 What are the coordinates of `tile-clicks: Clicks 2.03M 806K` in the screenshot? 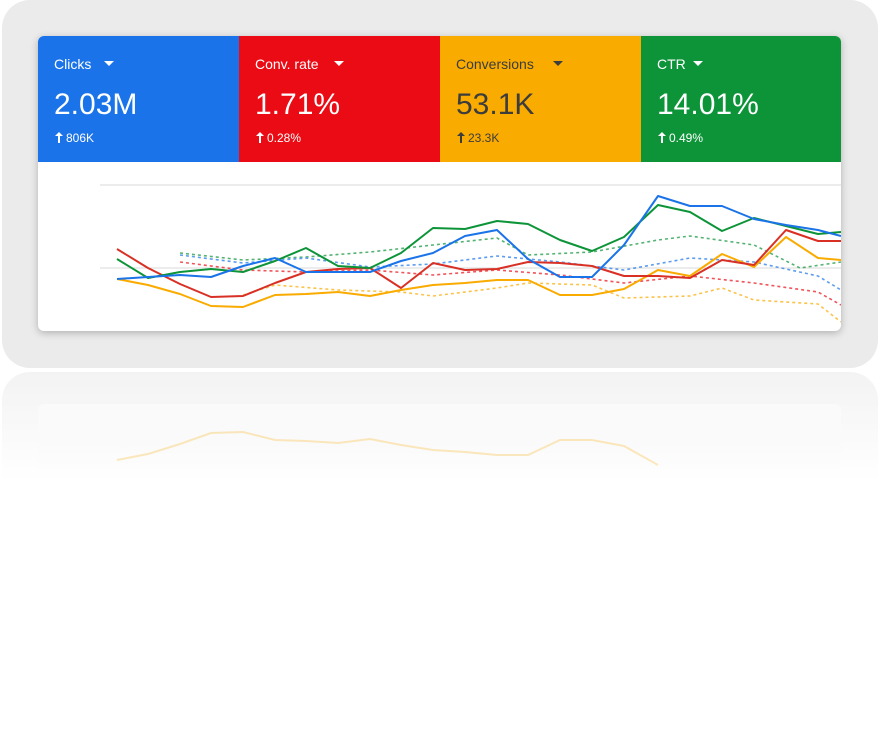 It's located at (138, 99).